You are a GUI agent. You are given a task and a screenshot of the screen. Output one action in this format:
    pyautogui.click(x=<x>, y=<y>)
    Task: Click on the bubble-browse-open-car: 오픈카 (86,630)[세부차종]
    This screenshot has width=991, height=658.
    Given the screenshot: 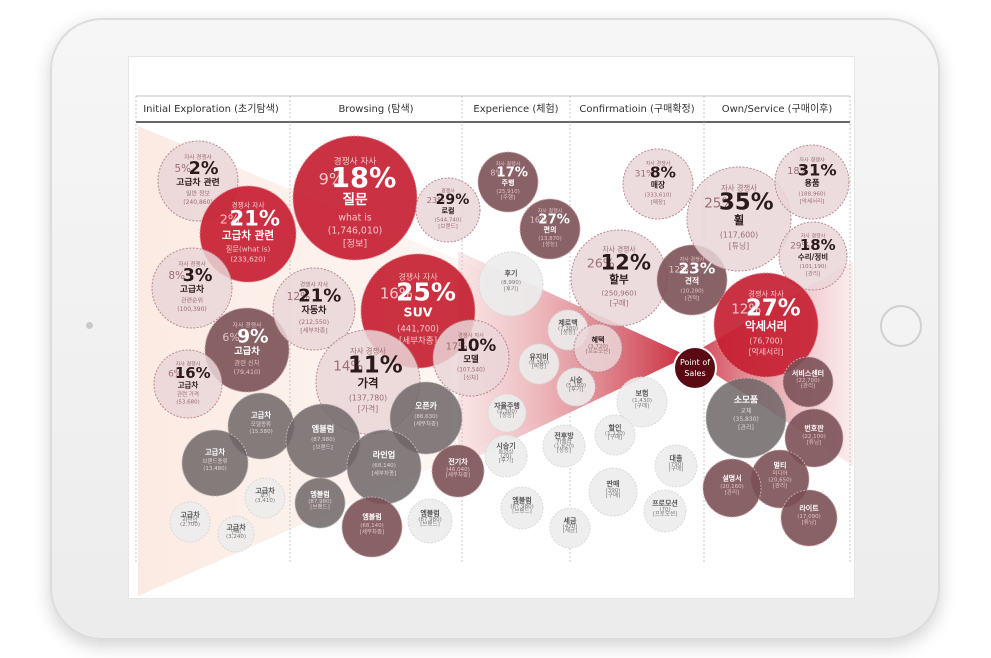 What is the action you would take?
    pyautogui.click(x=426, y=418)
    